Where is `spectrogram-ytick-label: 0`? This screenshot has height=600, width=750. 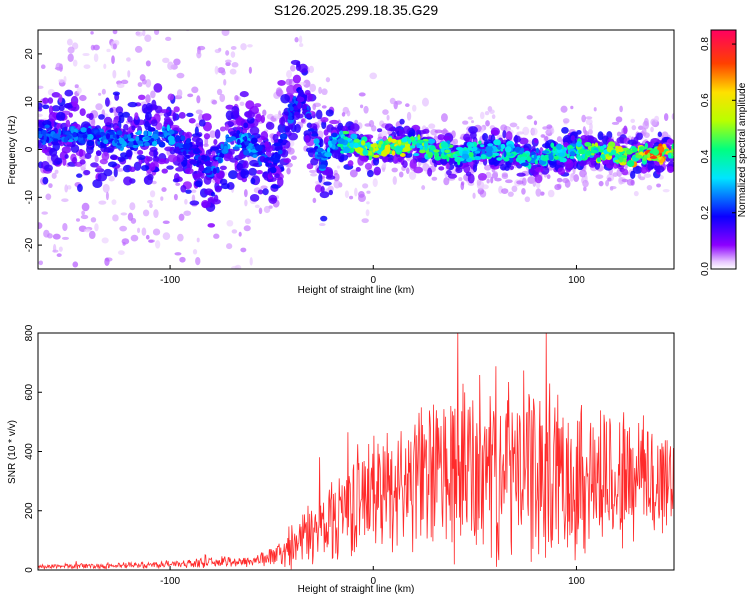 spectrogram-ytick-label: 0 is located at coordinates (29, 149).